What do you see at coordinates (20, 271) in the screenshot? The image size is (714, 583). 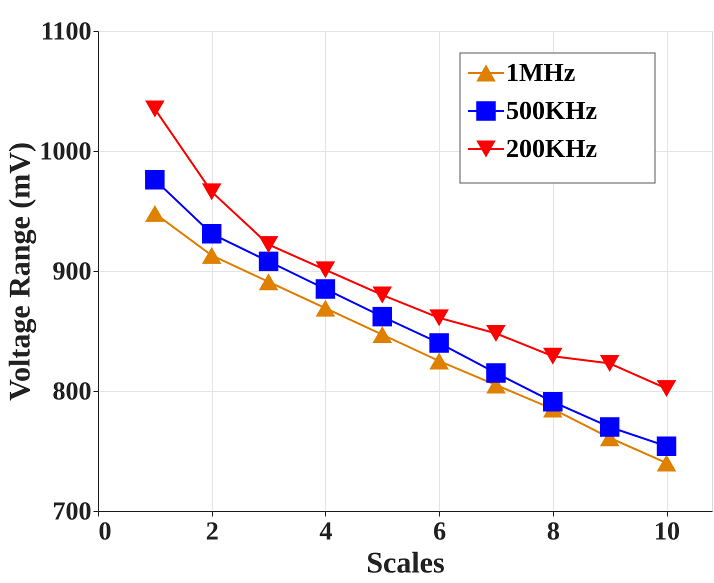 I see `y-axis-title: Voltage Range (mV)` at bounding box center [20, 271].